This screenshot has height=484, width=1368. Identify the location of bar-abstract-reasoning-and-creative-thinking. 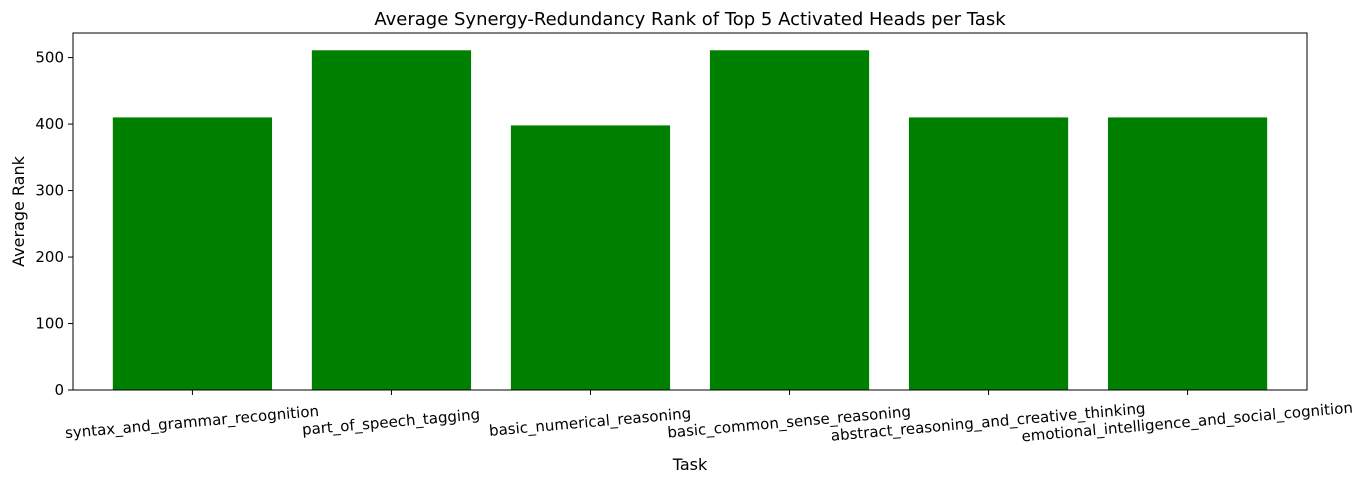
(988, 253).